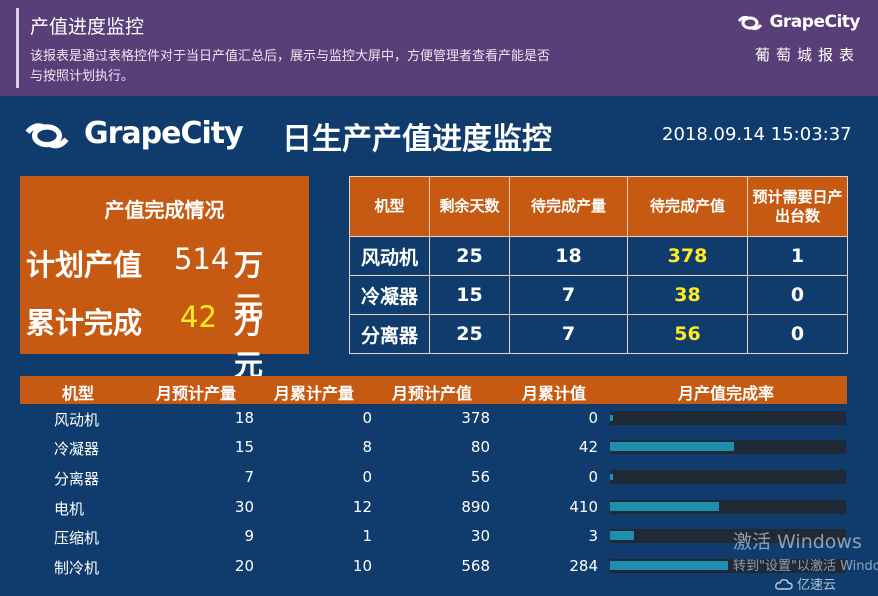 The image size is (878, 596). Describe the element at coordinates (790, 37) in the screenshot. I see `brand-block: GrapeCity 葡萄城报表` at that location.